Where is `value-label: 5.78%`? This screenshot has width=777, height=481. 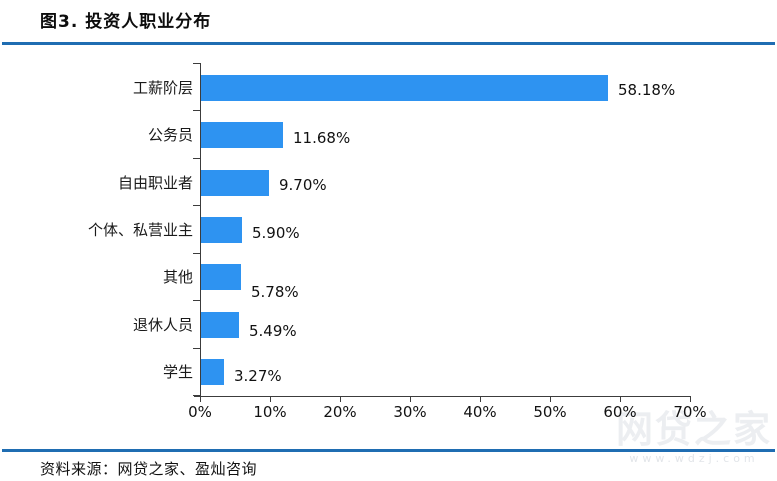
value-label: 5.78% is located at coordinates (275, 292).